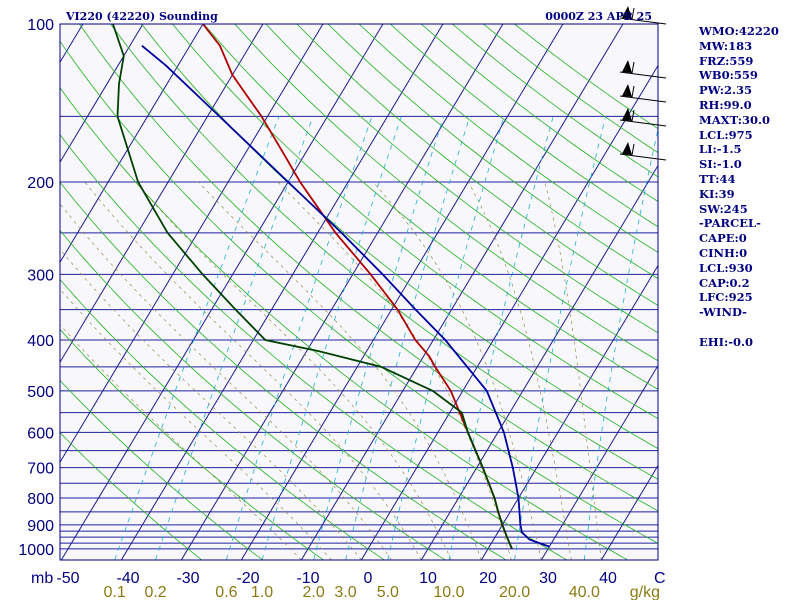 Image resolution: width=800 pixels, height=600 pixels. Describe the element at coordinates (448, 592) in the screenshot. I see `mixing-ratio-tick-label: 10.0` at that location.